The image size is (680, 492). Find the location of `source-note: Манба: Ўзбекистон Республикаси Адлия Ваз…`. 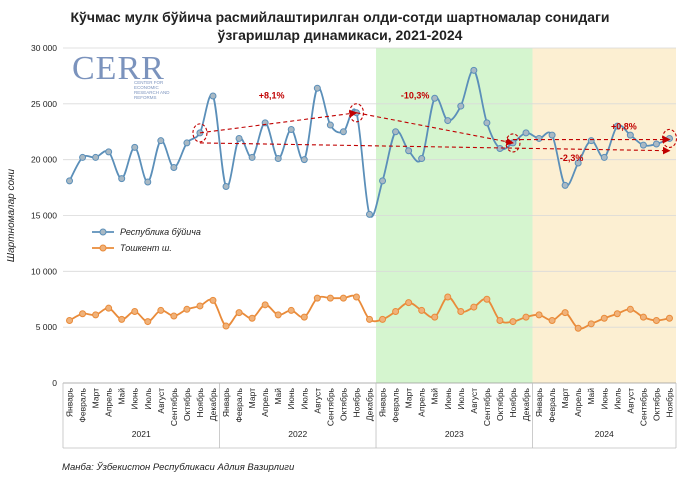

source-note: Манба: Ўзбекистон Республикаси Адлия Ваз… is located at coordinates (178, 467).